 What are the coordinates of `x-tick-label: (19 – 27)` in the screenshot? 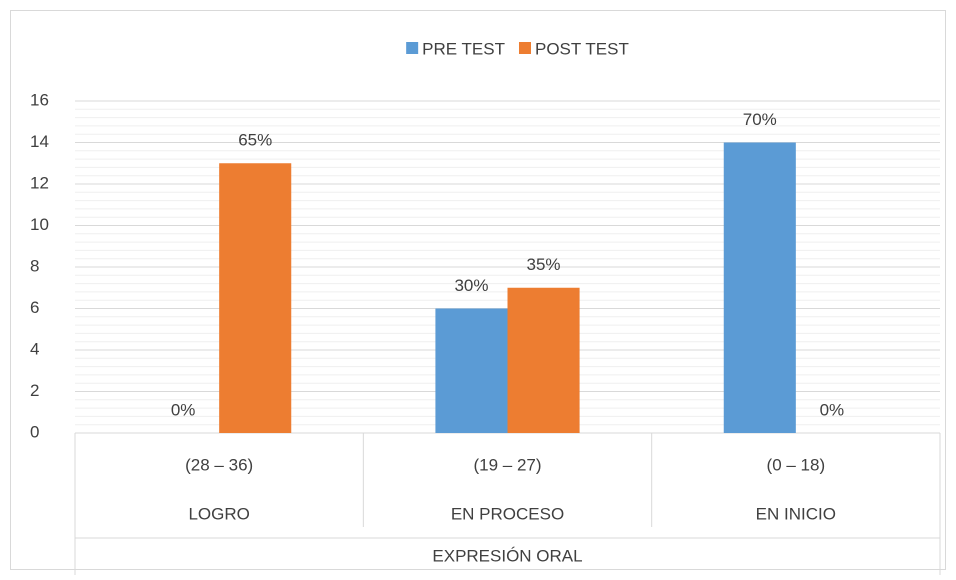 It's located at (507, 464).